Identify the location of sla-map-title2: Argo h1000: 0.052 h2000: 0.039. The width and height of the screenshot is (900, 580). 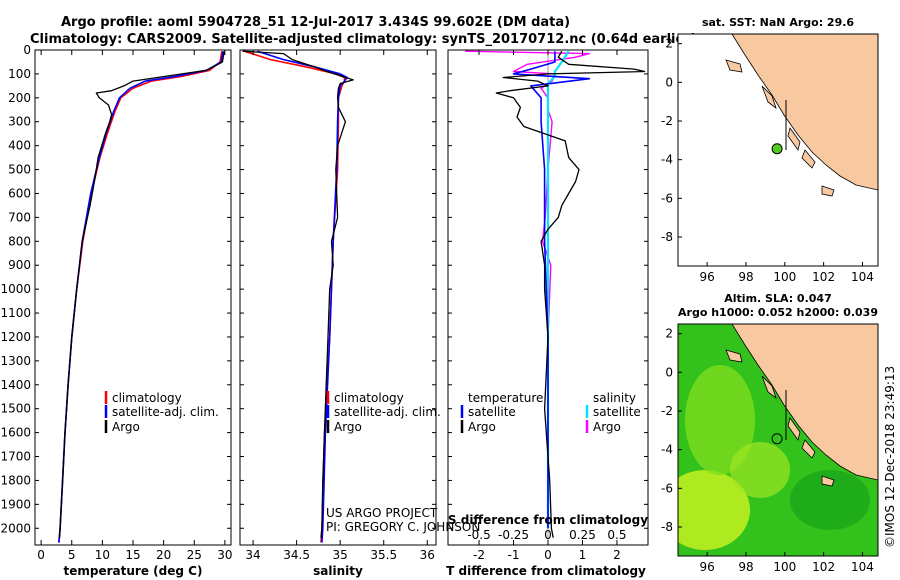
(778, 312).